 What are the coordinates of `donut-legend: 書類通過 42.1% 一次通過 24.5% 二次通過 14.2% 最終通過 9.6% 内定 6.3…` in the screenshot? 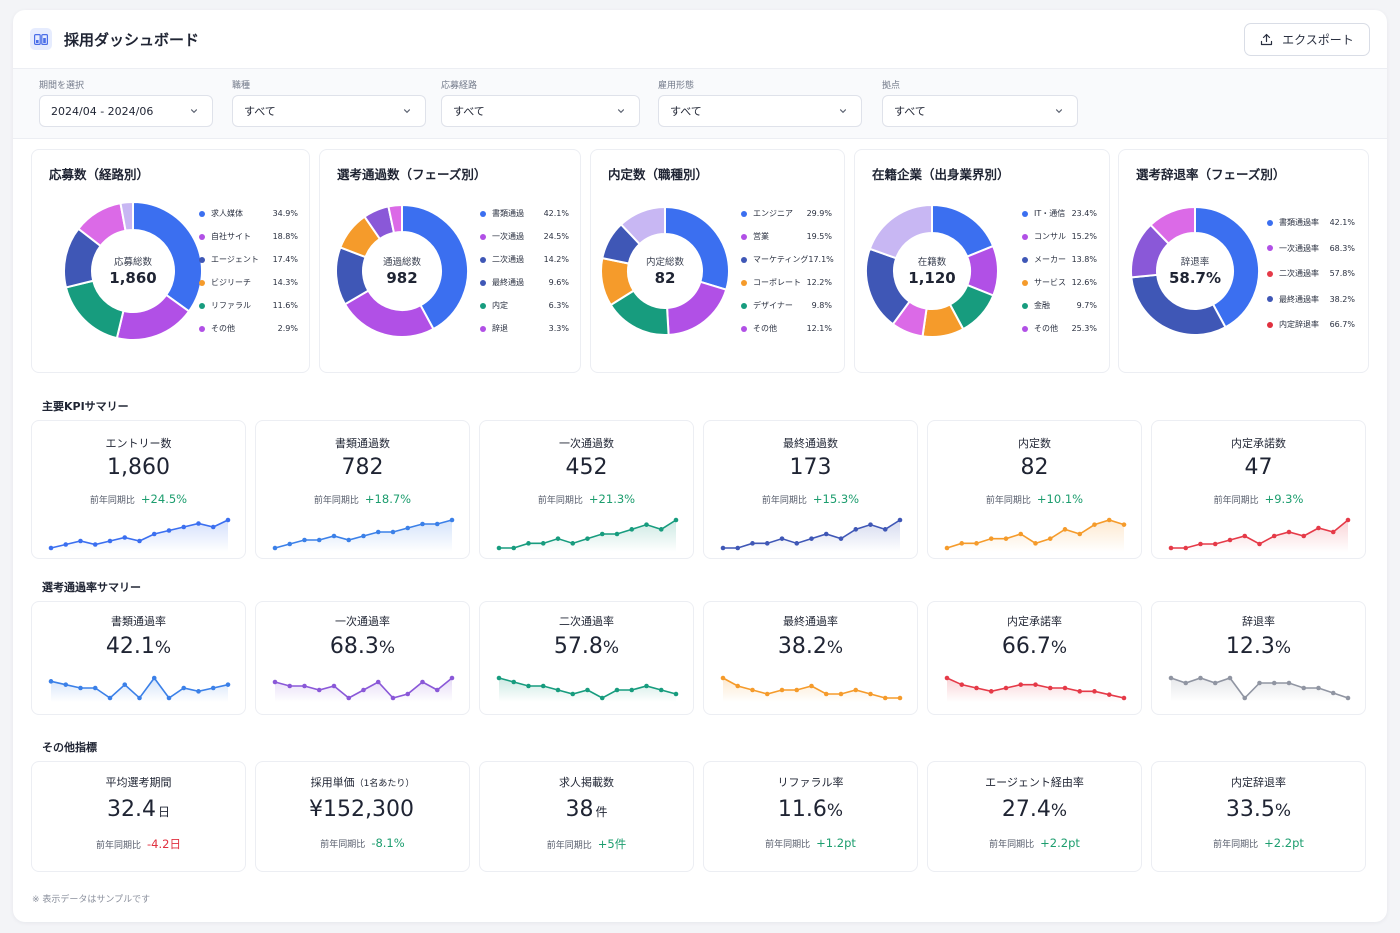 It's located at (524, 271).